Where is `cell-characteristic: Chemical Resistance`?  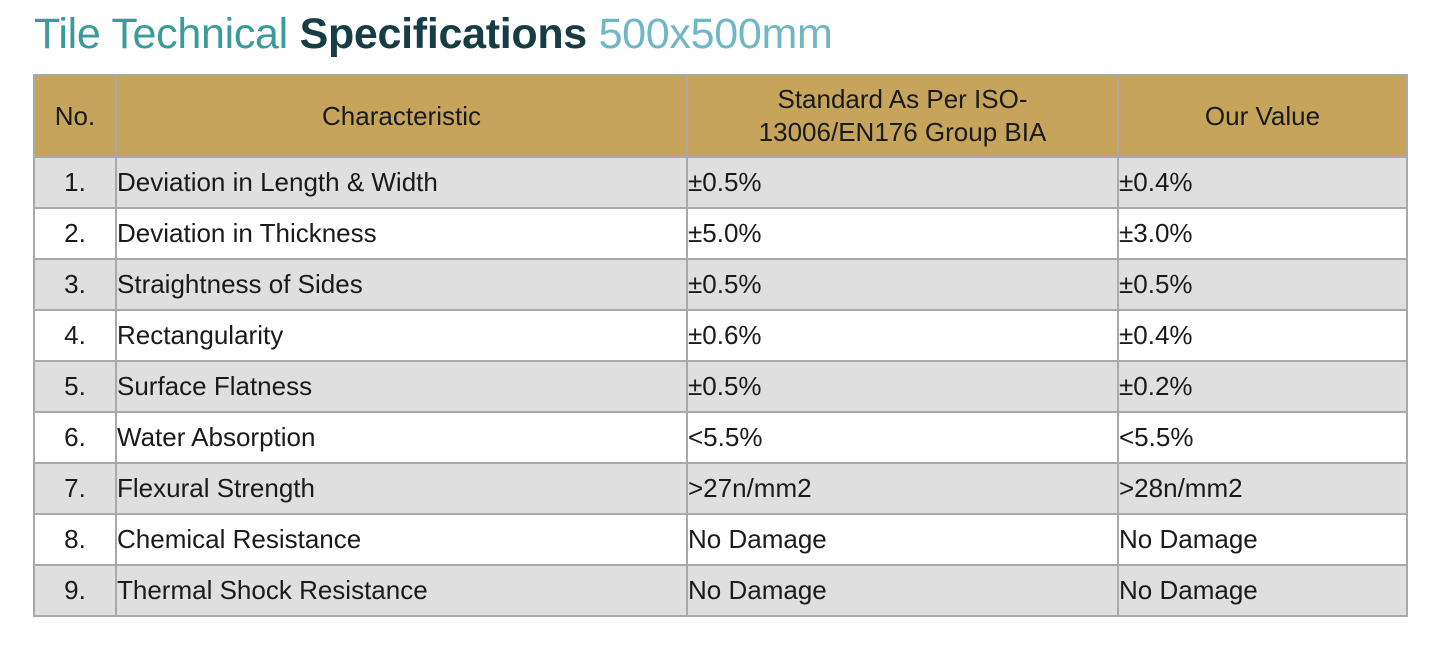
cell-characteristic: Chemical Resistance is located at coordinates (401, 539).